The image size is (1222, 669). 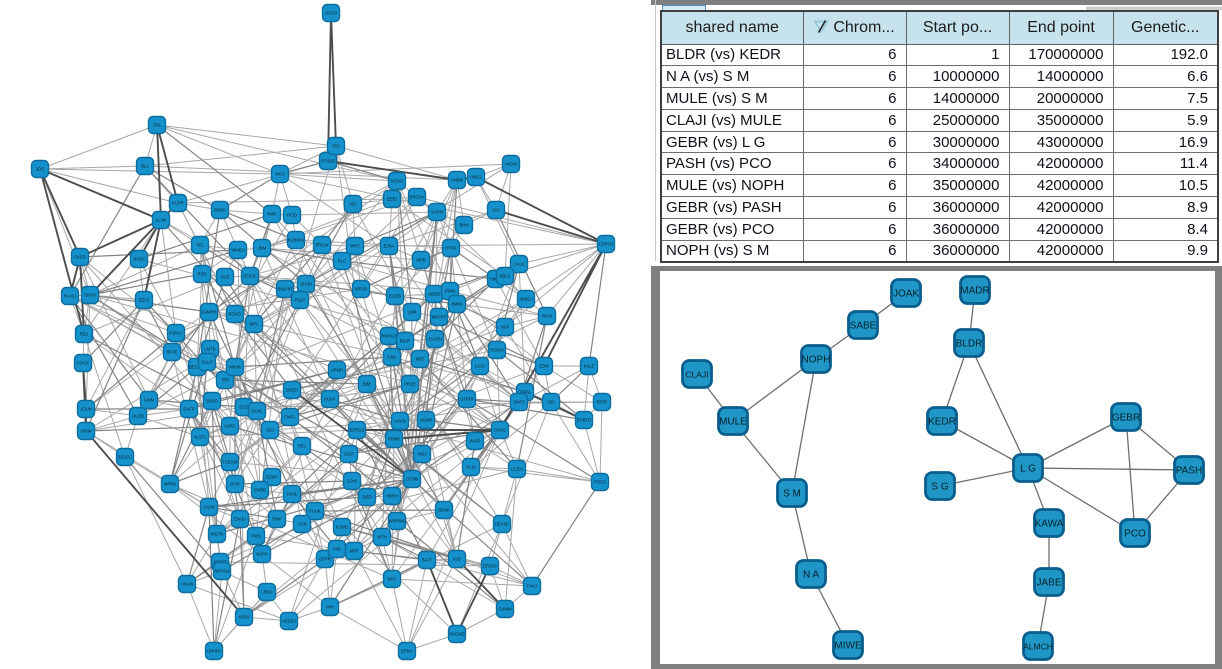 I want to click on svg-text: EHBTD, so click(x=584, y=420).